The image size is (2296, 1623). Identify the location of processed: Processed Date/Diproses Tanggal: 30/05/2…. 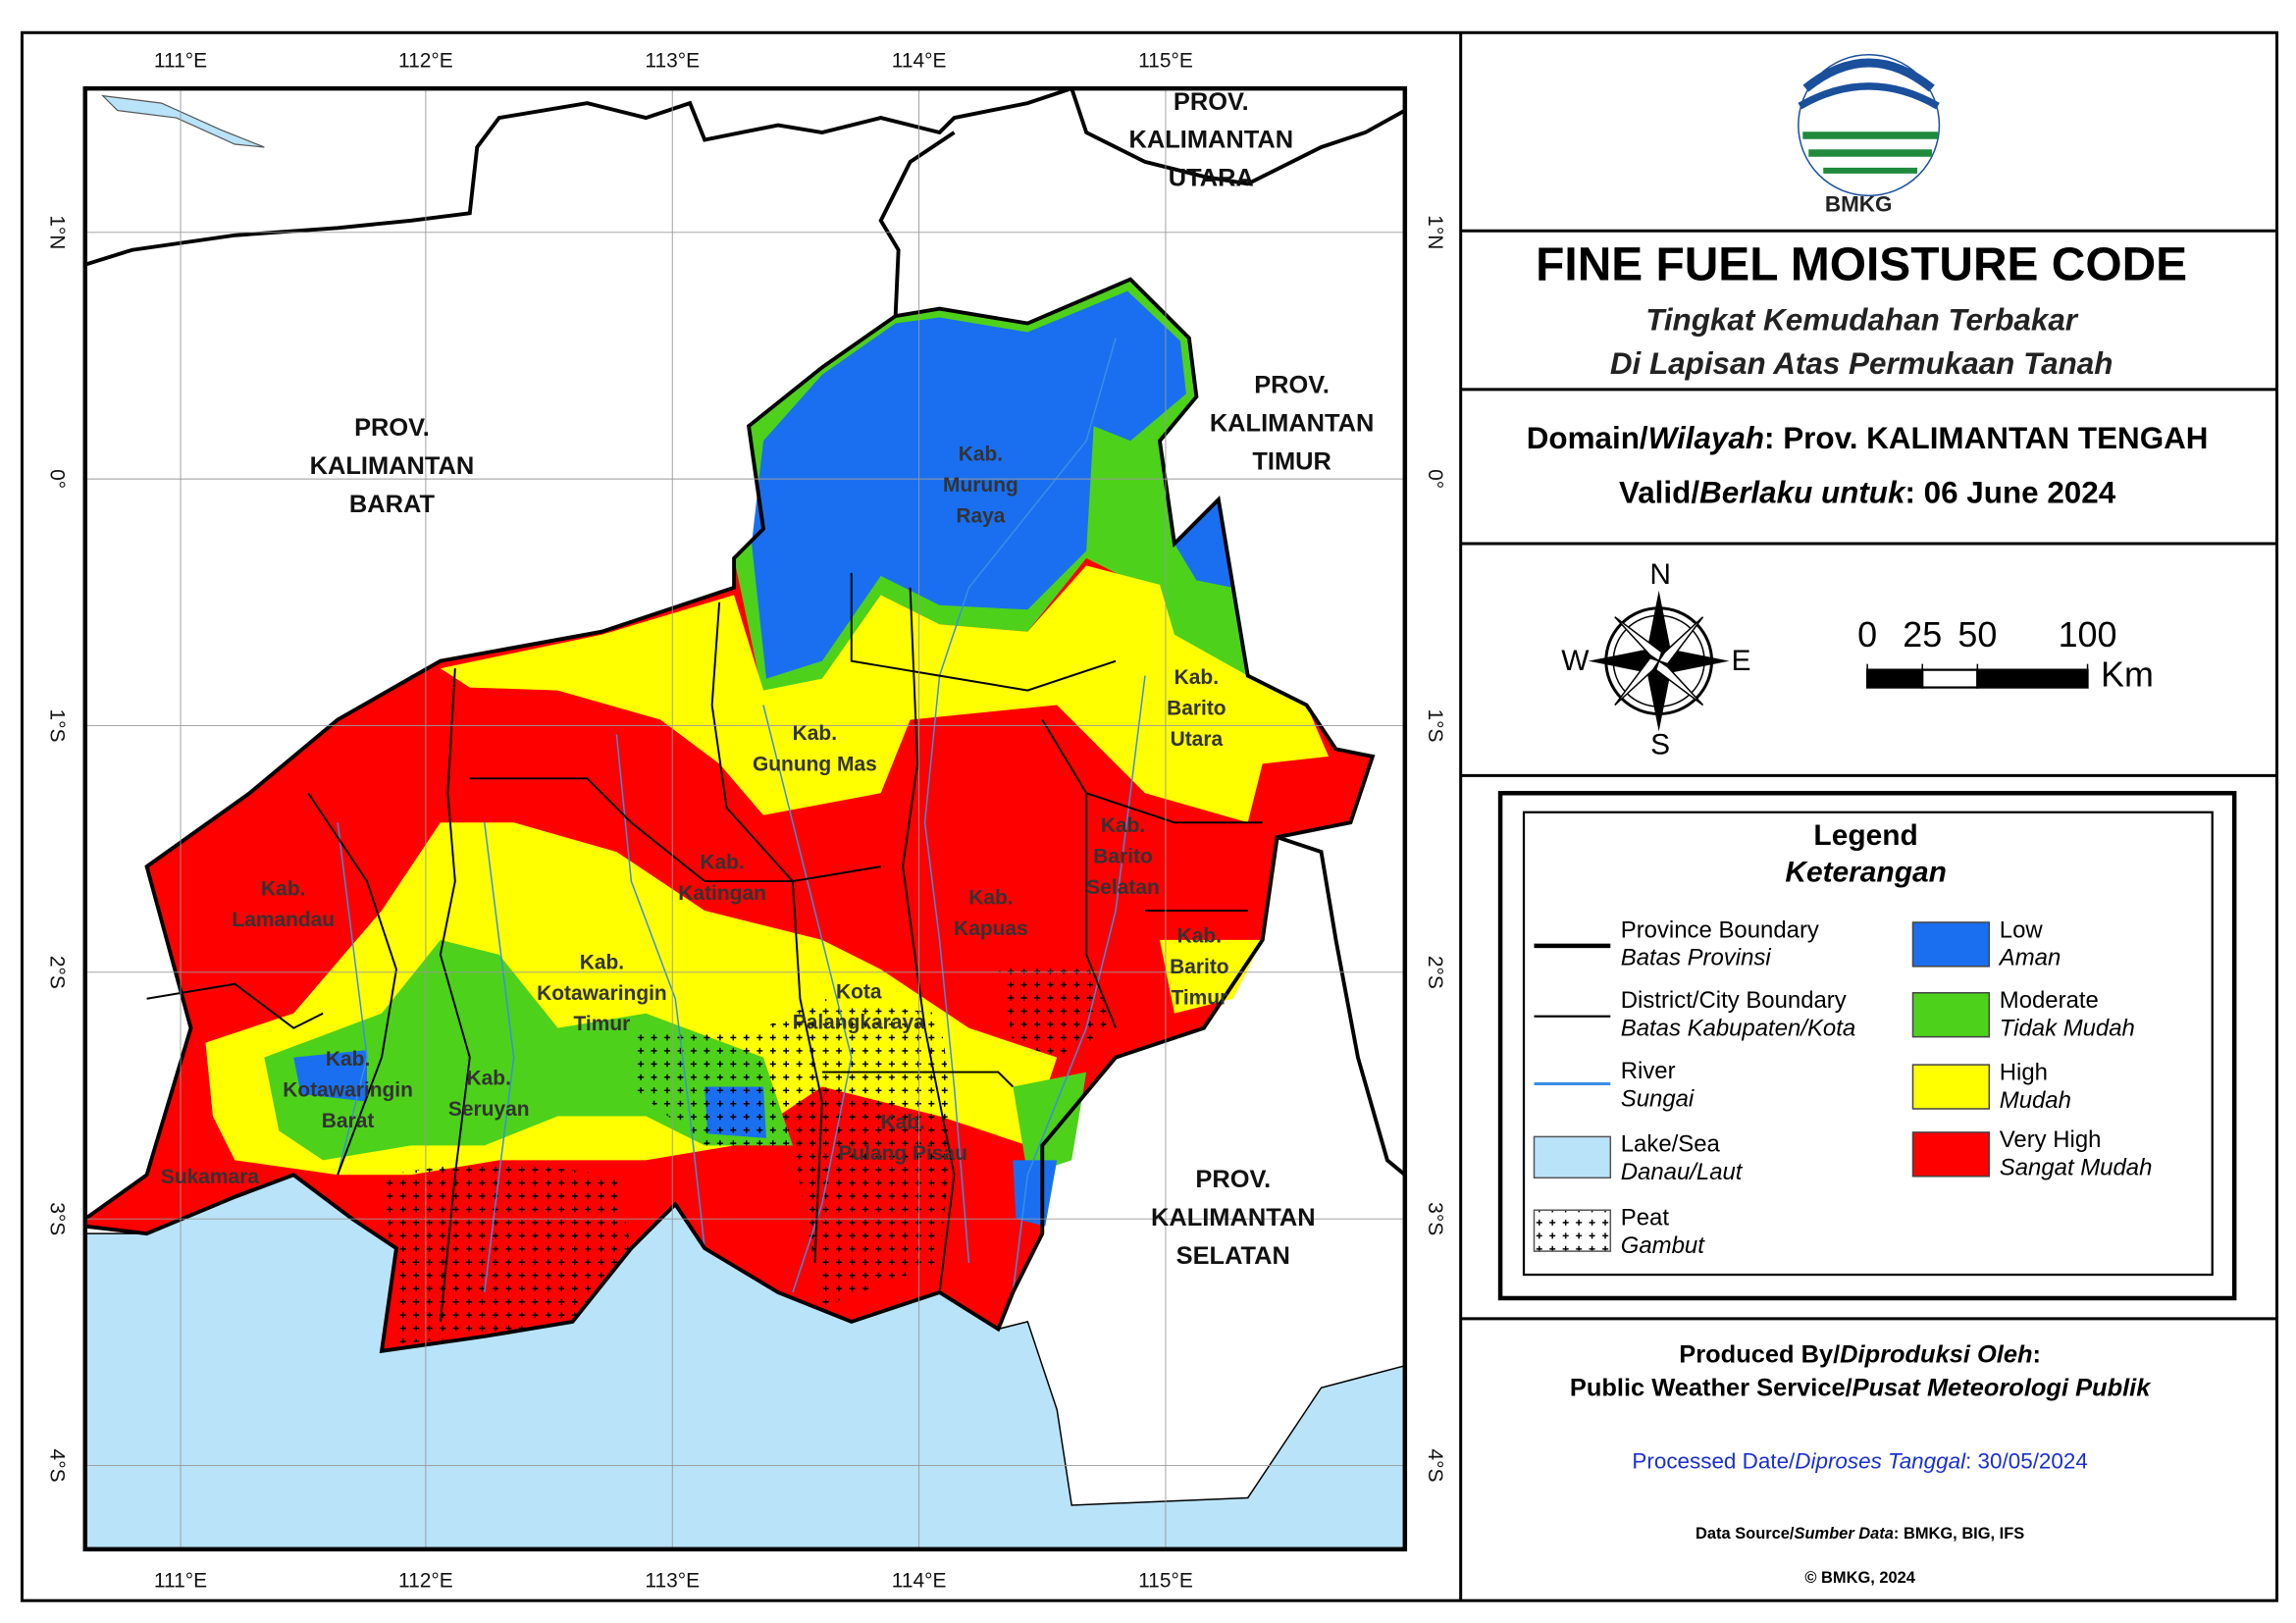
(1859, 1460).